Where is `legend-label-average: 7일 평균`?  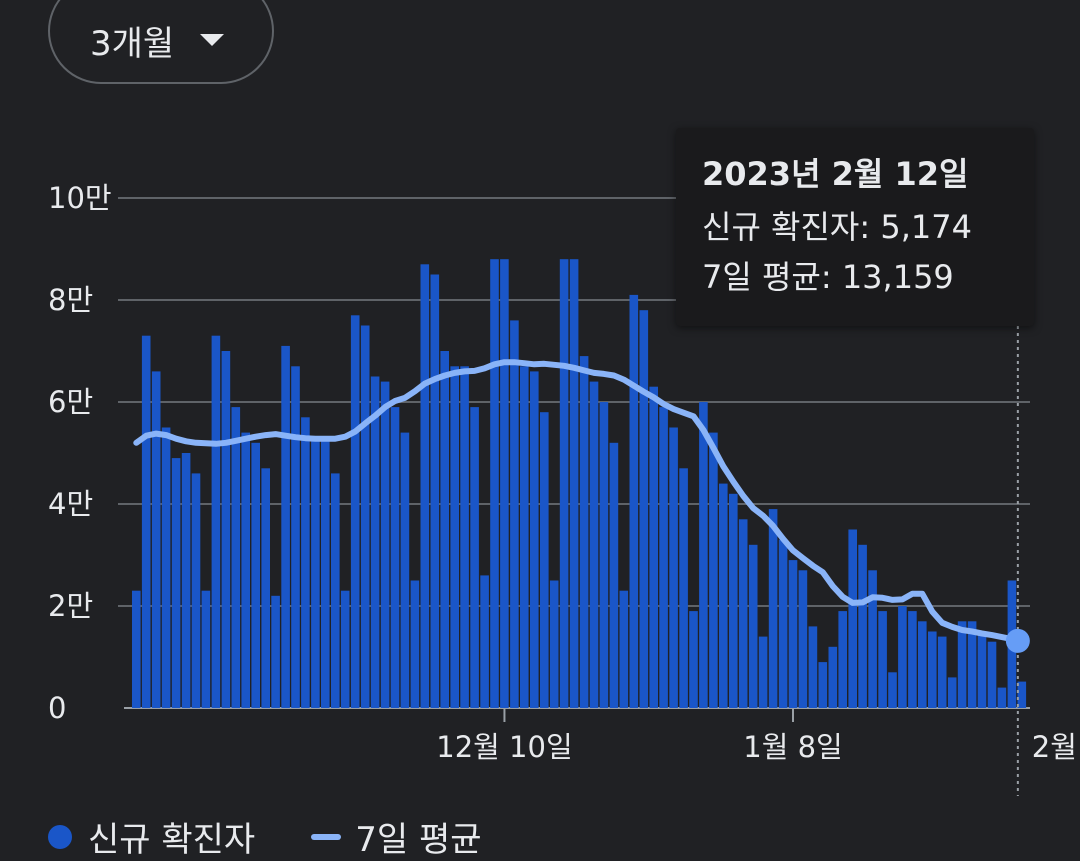 legend-label-average: 7일 평균 is located at coordinates (418, 840).